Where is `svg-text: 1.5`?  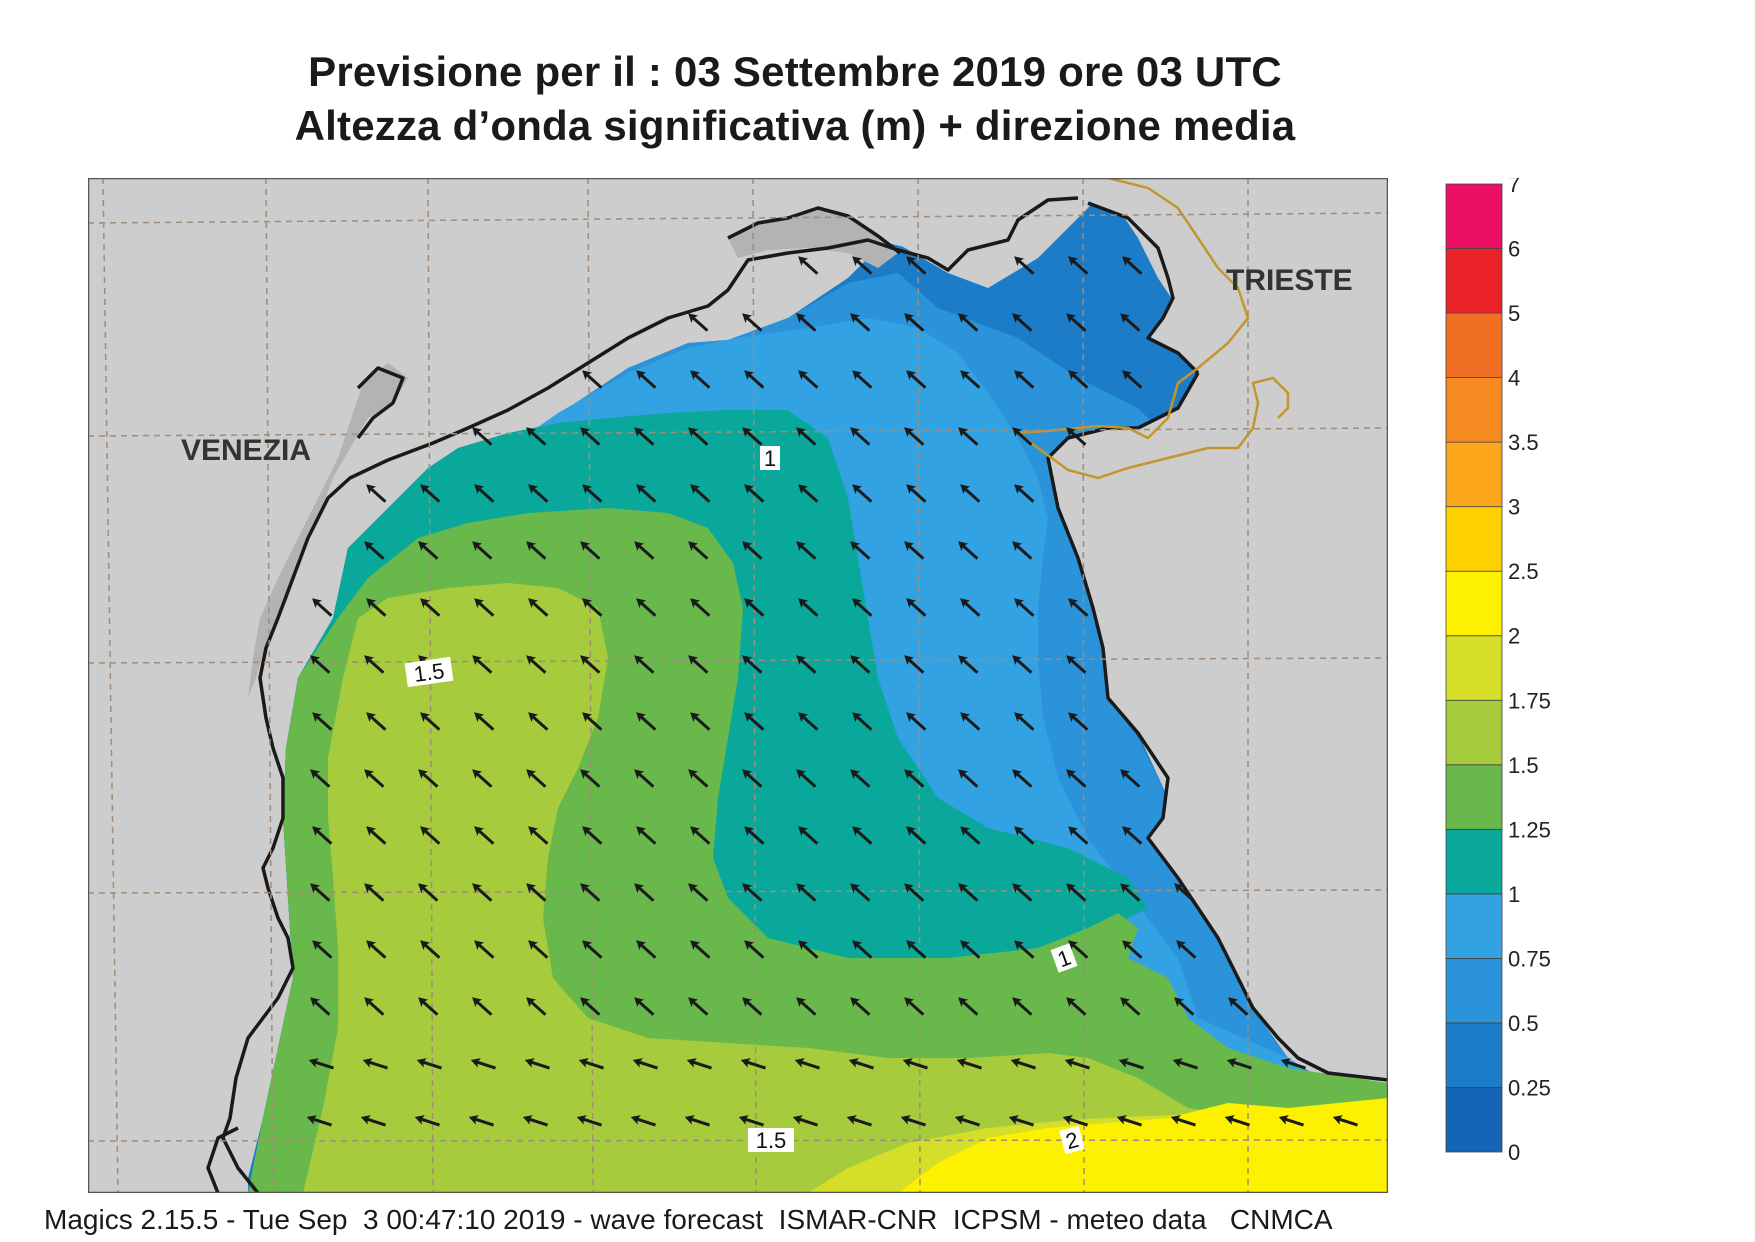 svg-text: 1.5 is located at coordinates (771, 1140).